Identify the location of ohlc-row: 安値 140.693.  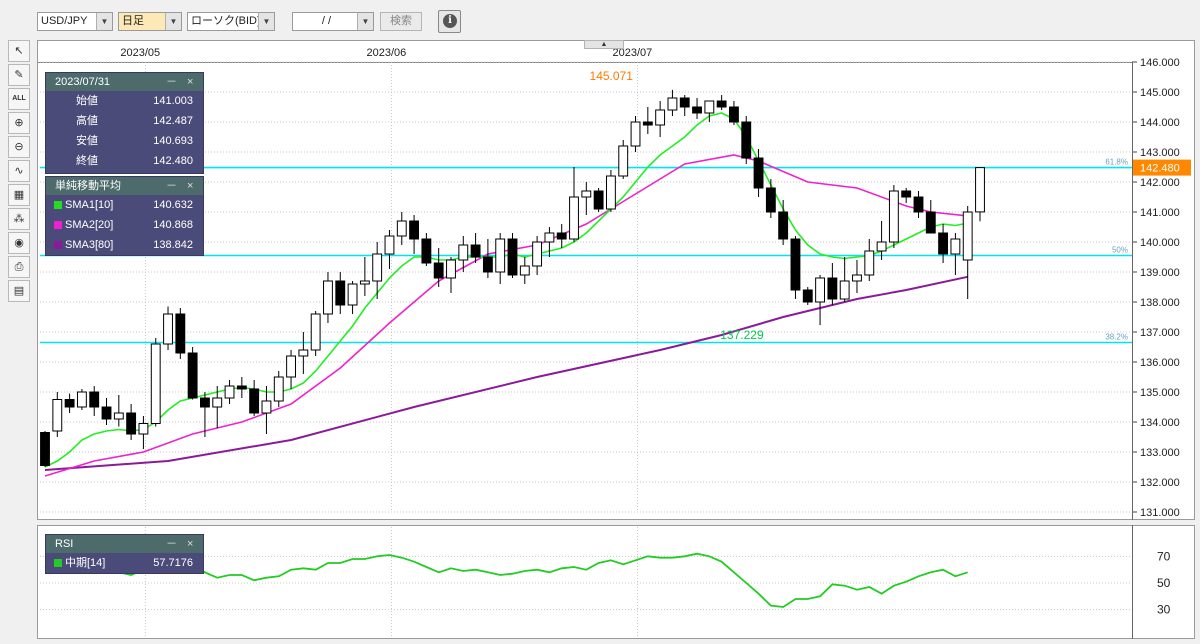
(124, 141).